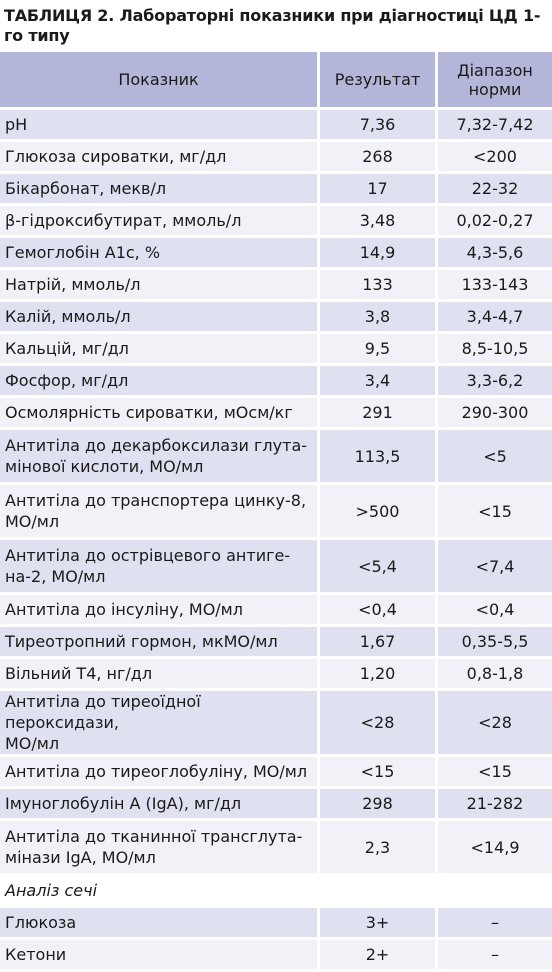 This screenshot has height=972, width=552. What do you see at coordinates (123, 220) in the screenshot?
I see `indicator-line: β-гідроксибутират, ммоль/л` at bounding box center [123, 220].